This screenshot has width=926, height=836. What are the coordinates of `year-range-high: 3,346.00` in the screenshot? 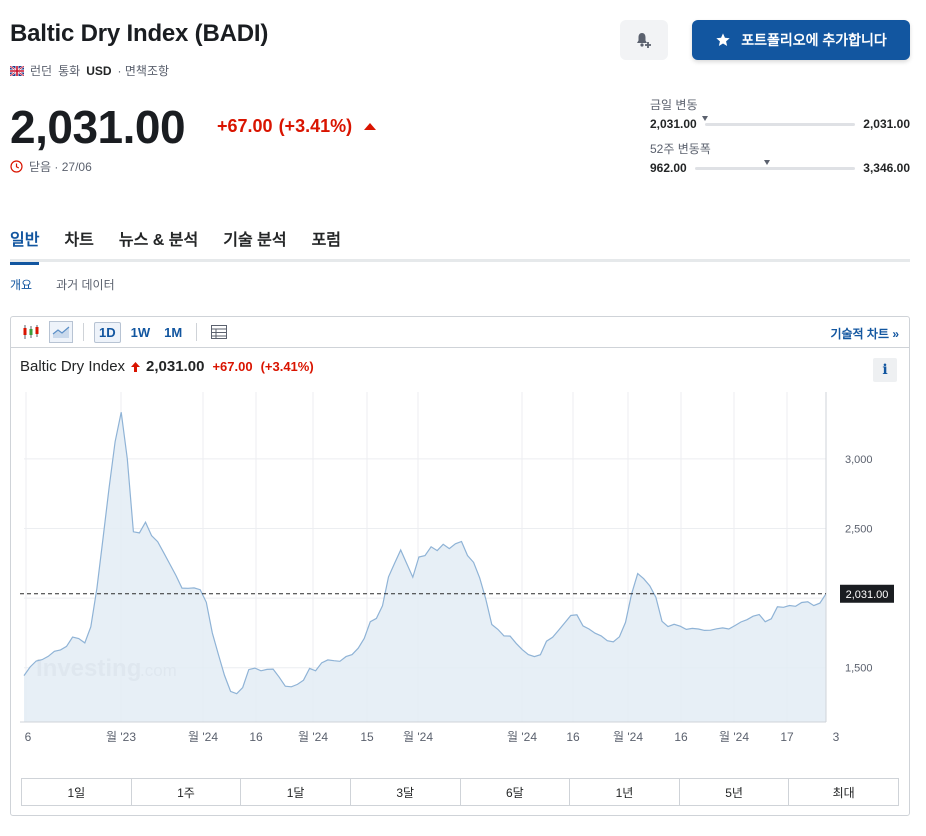 It's located at (886, 168).